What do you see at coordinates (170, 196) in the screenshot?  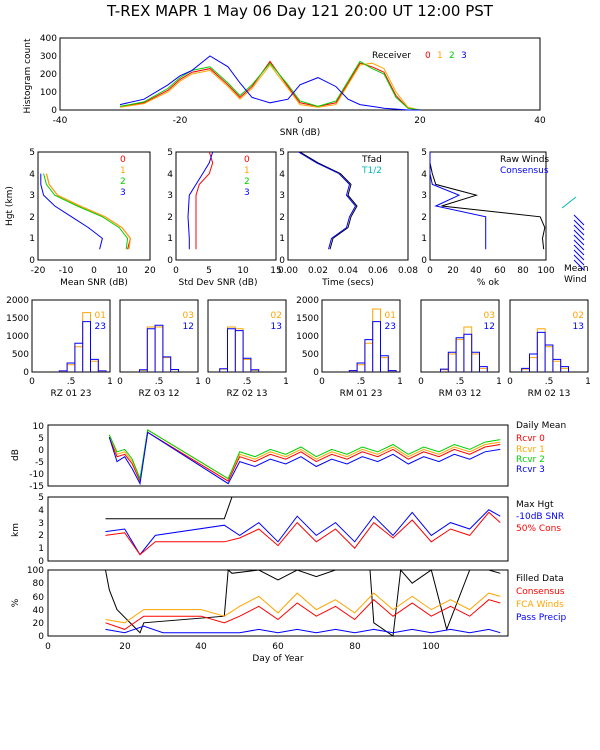 I see `std-snr-ytick: 3` at bounding box center [170, 196].